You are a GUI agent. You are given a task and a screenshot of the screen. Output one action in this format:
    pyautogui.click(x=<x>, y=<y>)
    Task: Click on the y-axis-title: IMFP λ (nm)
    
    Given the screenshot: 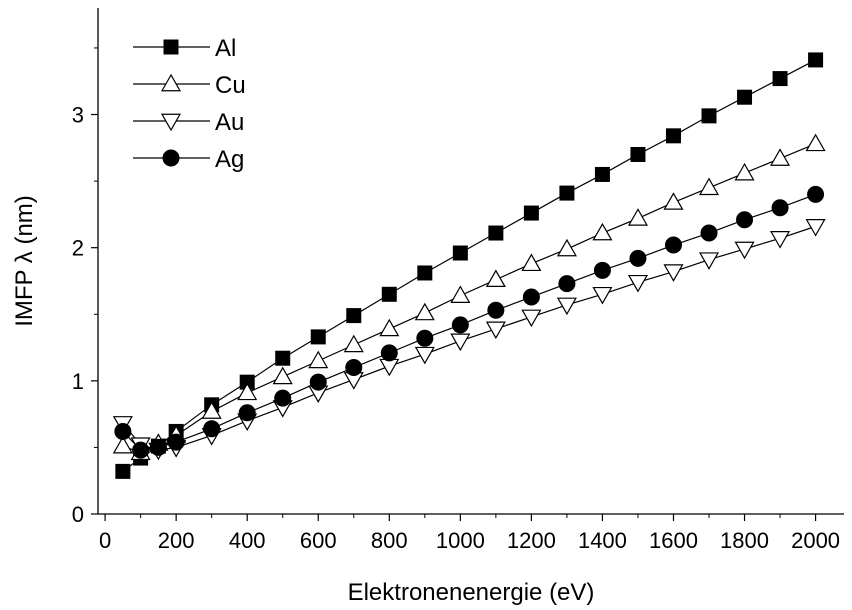 What is the action you would take?
    pyautogui.click(x=24, y=261)
    